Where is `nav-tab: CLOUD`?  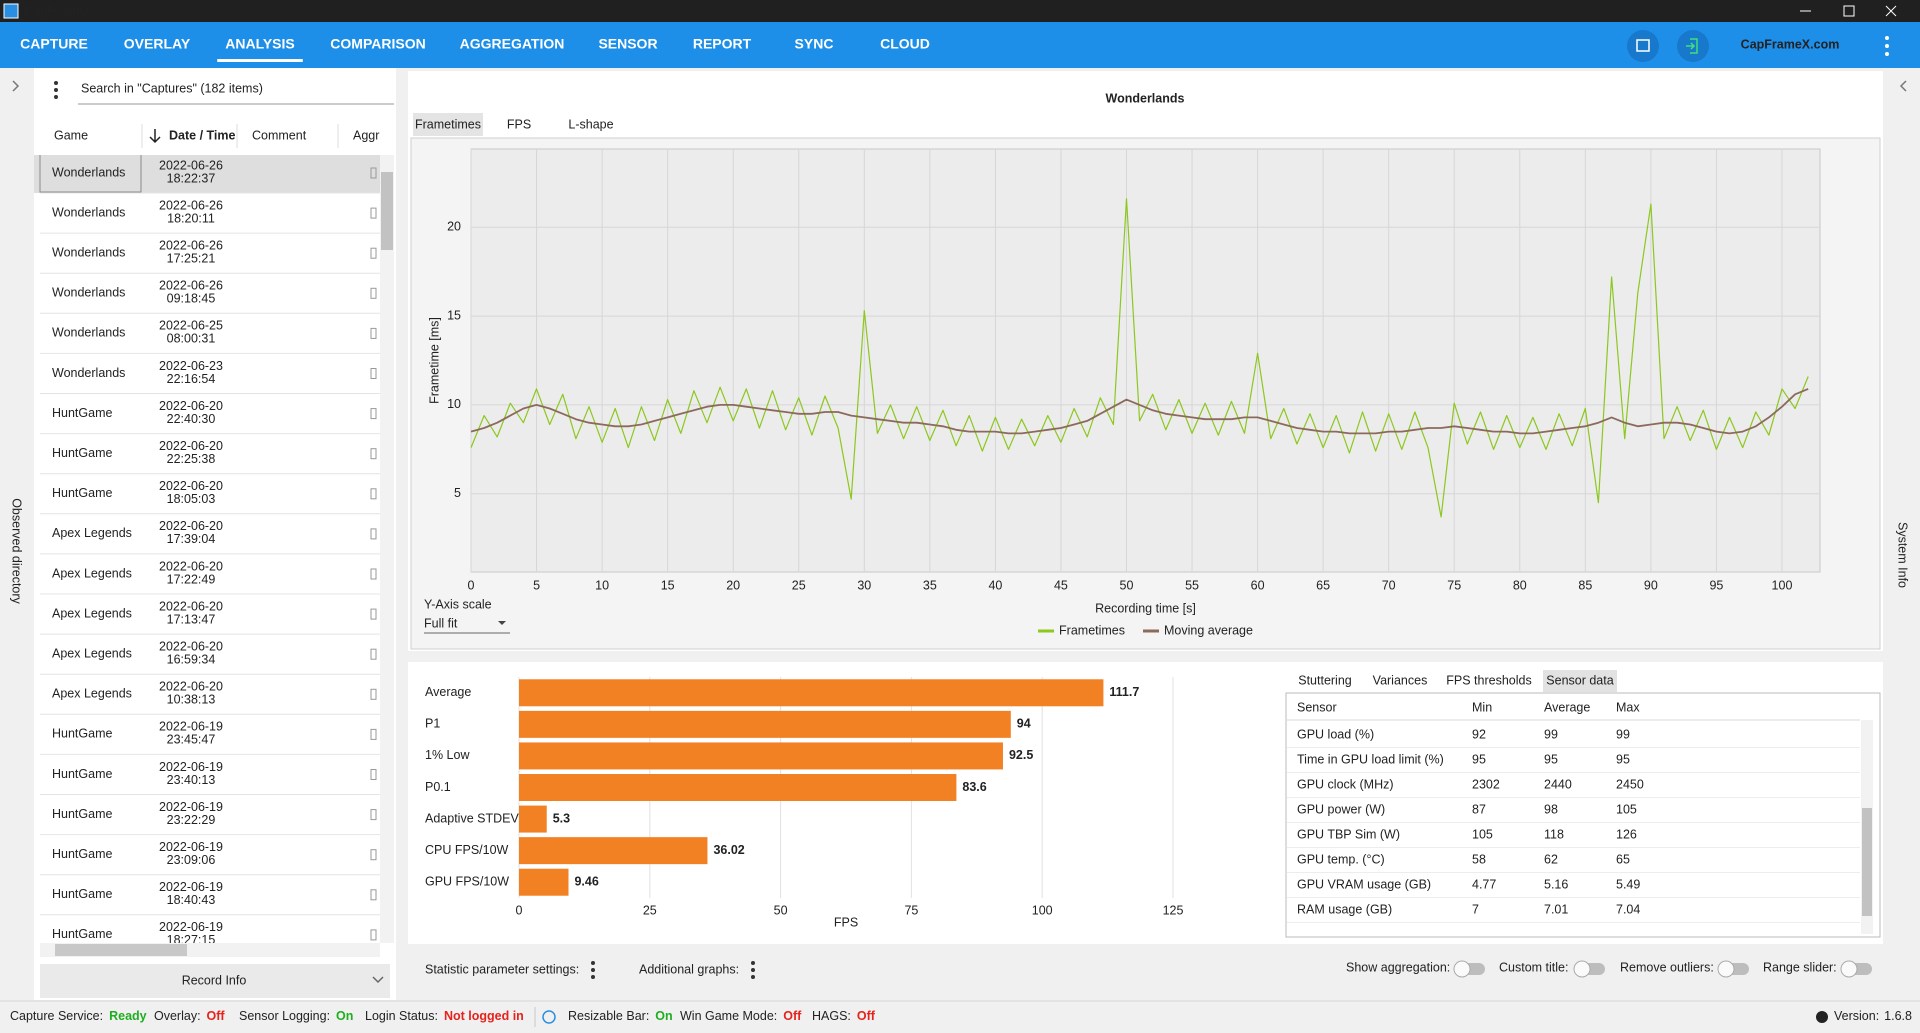 nav-tab: CLOUD is located at coordinates (905, 44).